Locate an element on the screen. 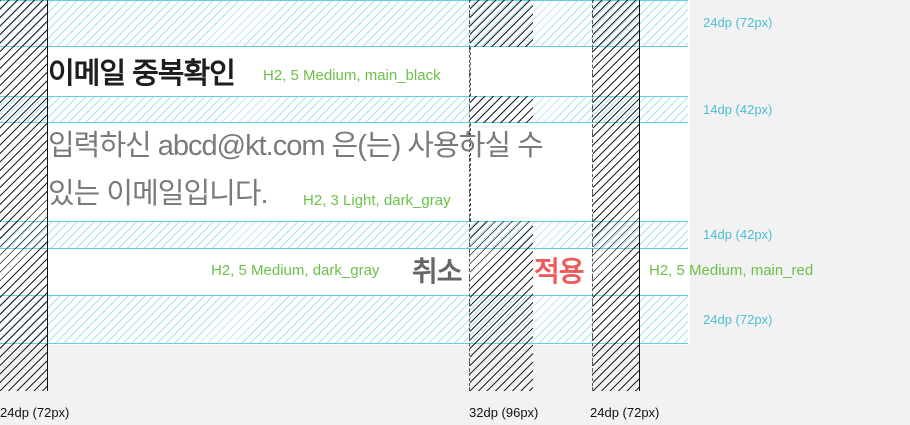  top-padding-band is located at coordinates (344, 23).